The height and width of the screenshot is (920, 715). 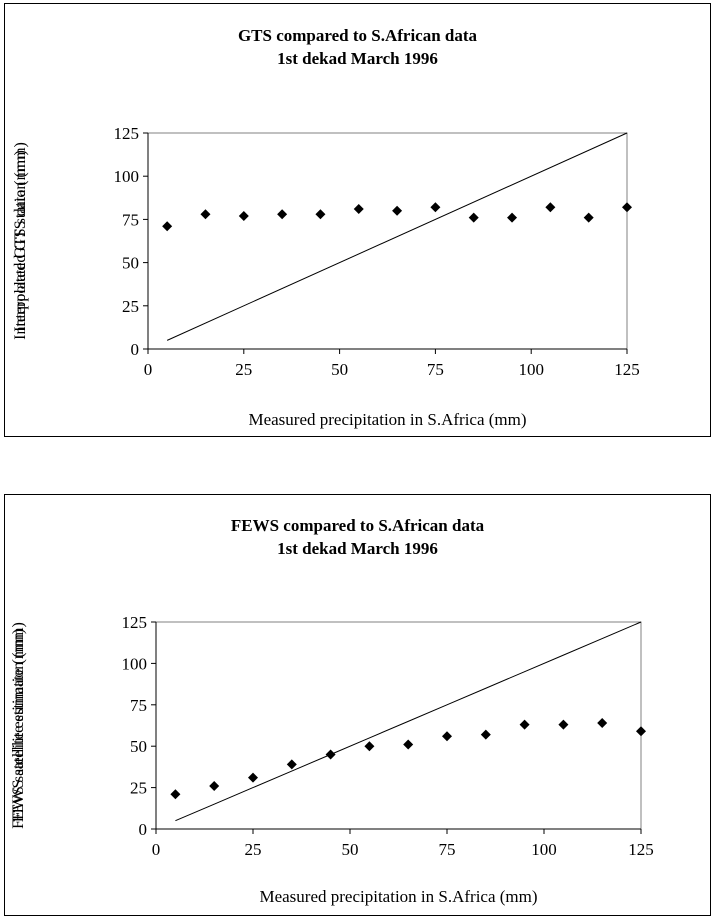 I want to click on y-axis-title: Interpolated GTS data (mm), so click(x=20, y=241).